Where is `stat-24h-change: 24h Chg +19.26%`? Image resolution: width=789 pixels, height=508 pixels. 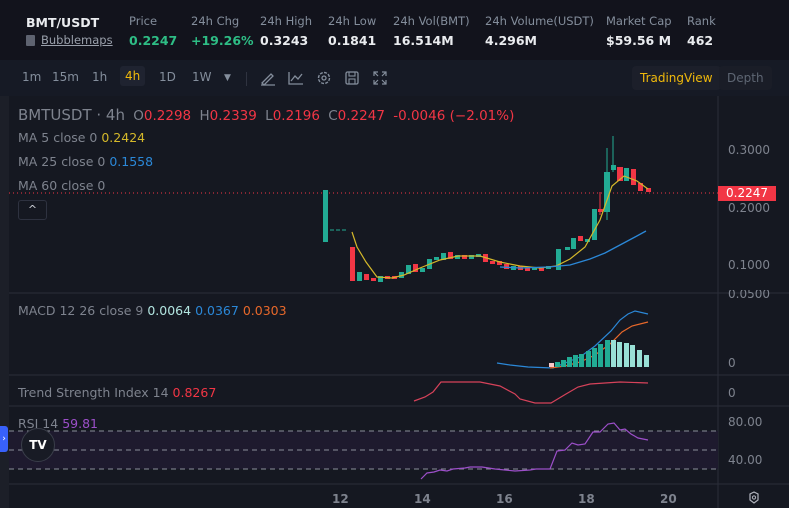 stat-24h-change: 24h Chg +19.26% is located at coordinates (222, 31).